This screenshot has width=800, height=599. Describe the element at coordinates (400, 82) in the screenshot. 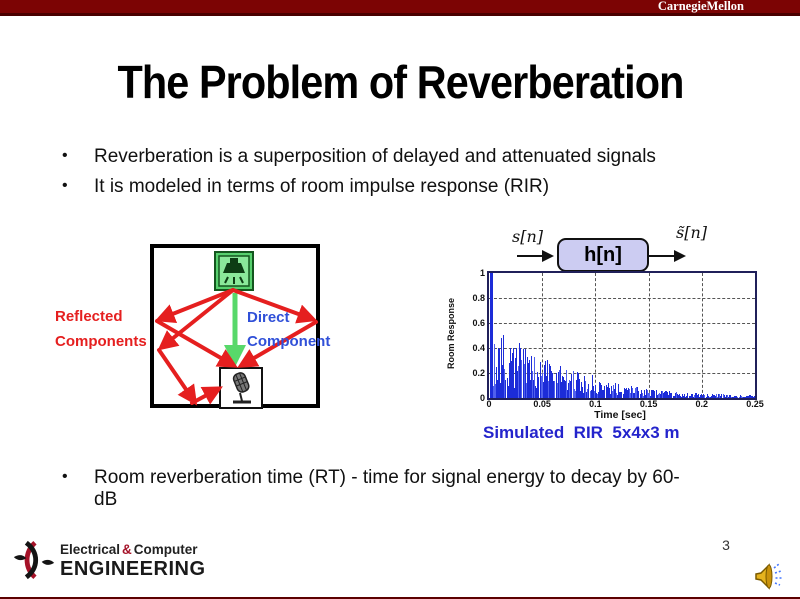

I see `page-title: The Problem of Reverberation` at that location.